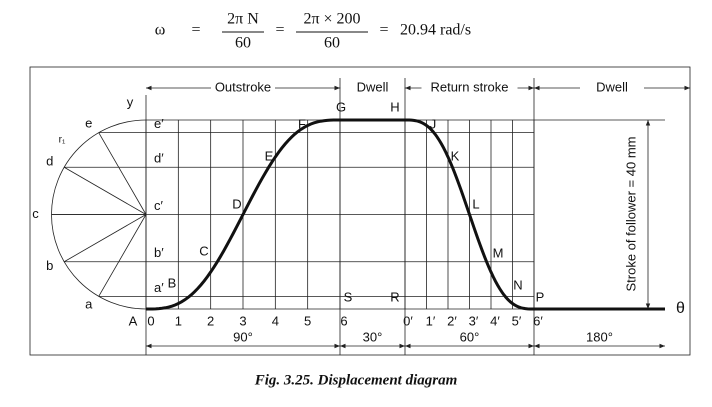 The width and height of the screenshot is (712, 407). What do you see at coordinates (475, 203) in the screenshot?
I see `point-label: L` at bounding box center [475, 203].